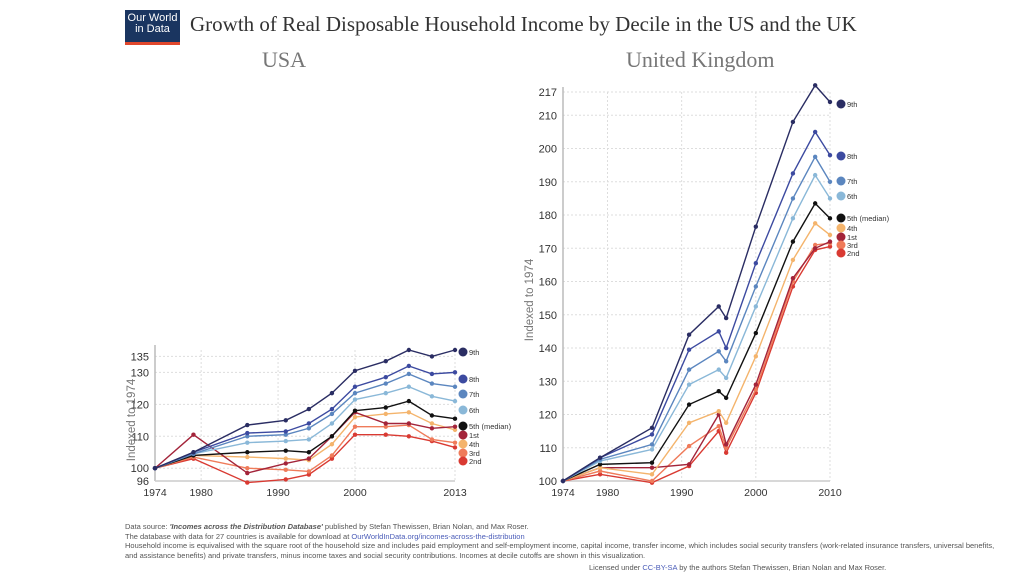  I want to click on usa-y-tick-label: 110, so click(140, 437).